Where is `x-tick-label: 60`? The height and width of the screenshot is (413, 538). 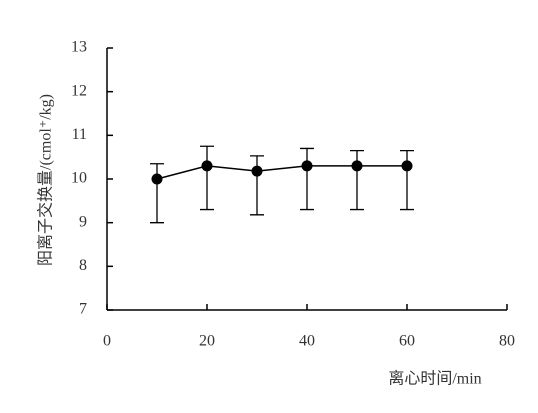 x-tick-label: 60 is located at coordinates (407, 341).